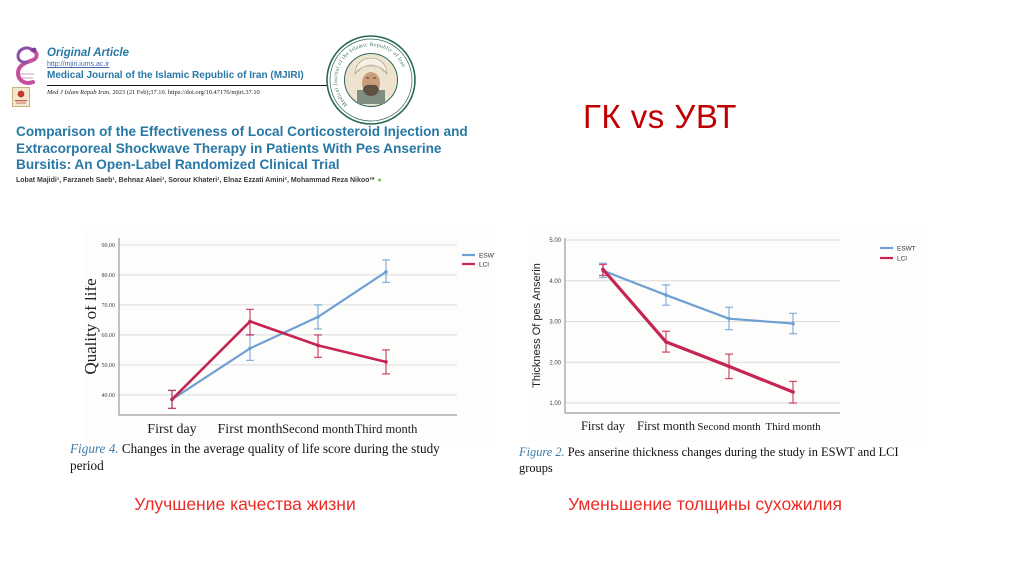 This screenshot has height=574, width=1024. Describe the element at coordinates (542, 452) in the screenshot. I see `figure2-label: Figure 2.` at that location.